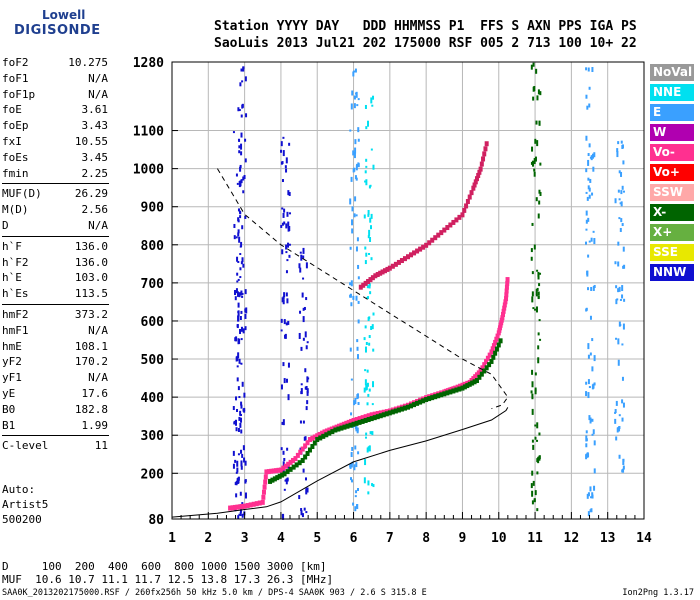 This screenshot has width=700, height=600. I want to click on param-row: foEs 3.45, so click(55, 158).